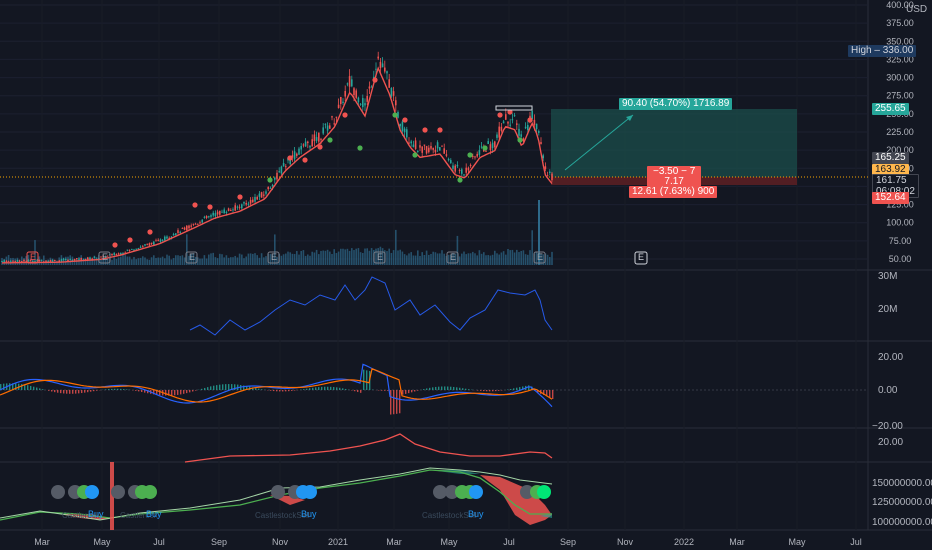  What do you see at coordinates (890, 158) in the screenshot?
I see `level-price-tag: 165.25` at bounding box center [890, 158].